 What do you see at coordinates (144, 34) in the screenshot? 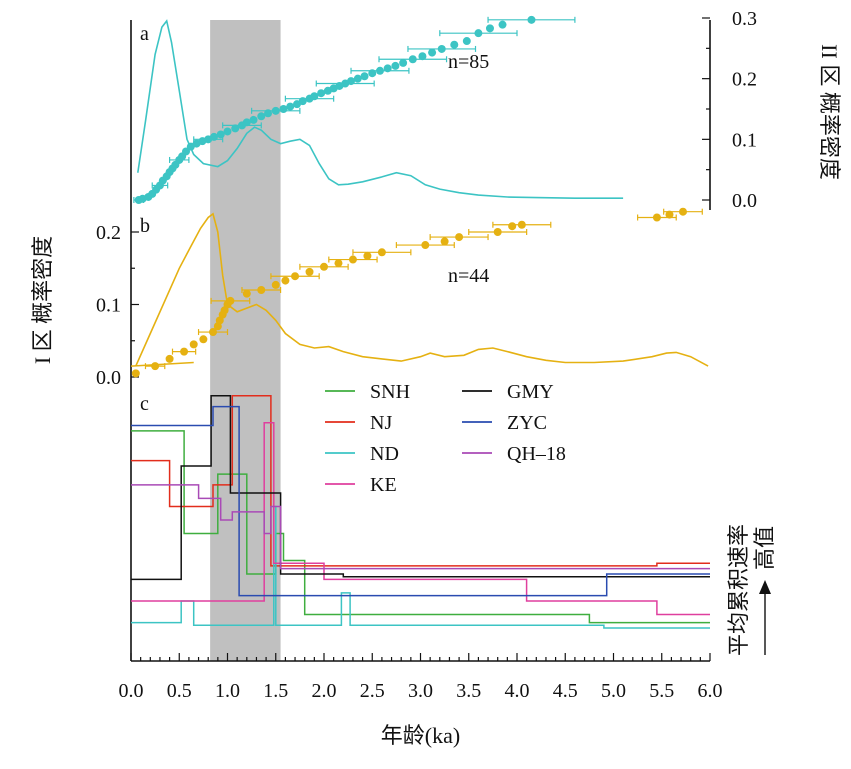
I see `panel-a-letter: a` at bounding box center [144, 34].